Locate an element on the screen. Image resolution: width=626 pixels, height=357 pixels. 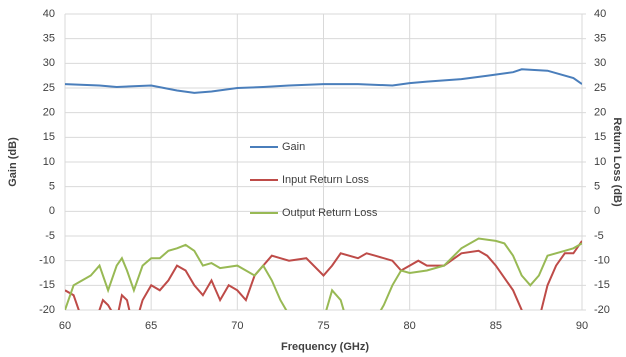
y2-tick-label: 5 is located at coordinates (597, 187).